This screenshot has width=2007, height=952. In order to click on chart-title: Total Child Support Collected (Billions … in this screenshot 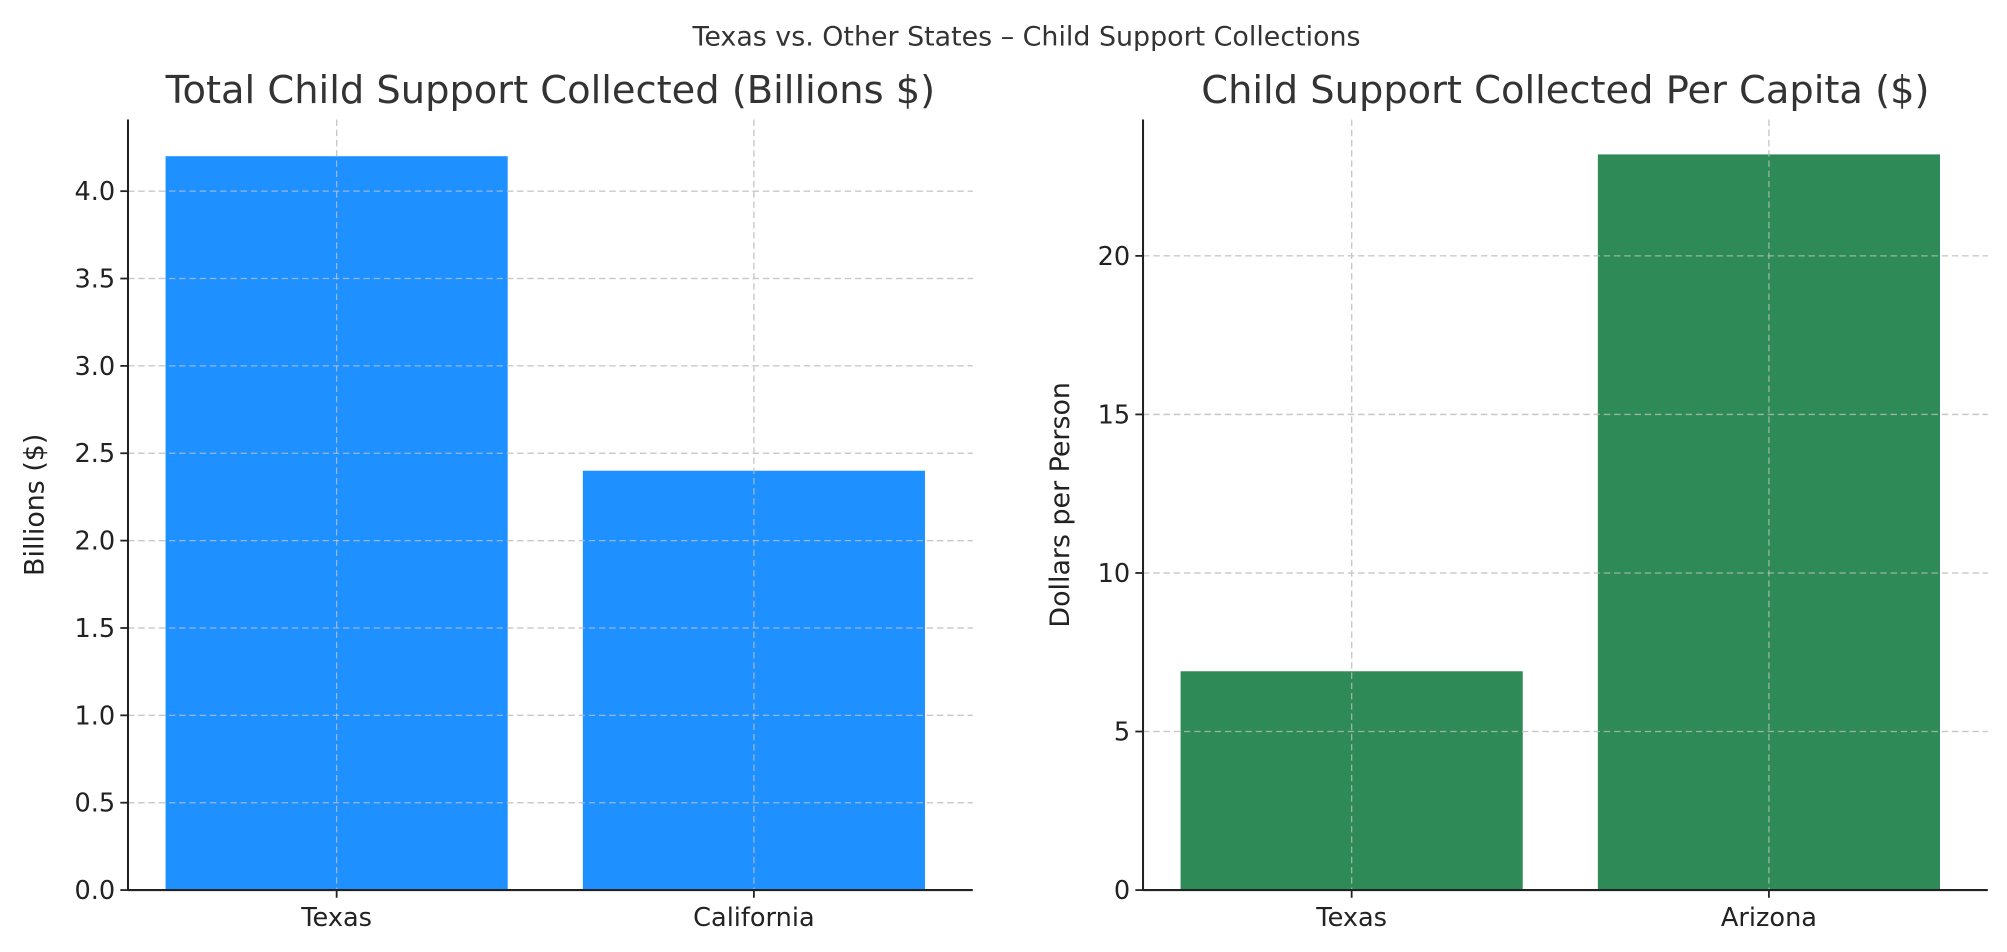, I will do `click(550, 90)`.